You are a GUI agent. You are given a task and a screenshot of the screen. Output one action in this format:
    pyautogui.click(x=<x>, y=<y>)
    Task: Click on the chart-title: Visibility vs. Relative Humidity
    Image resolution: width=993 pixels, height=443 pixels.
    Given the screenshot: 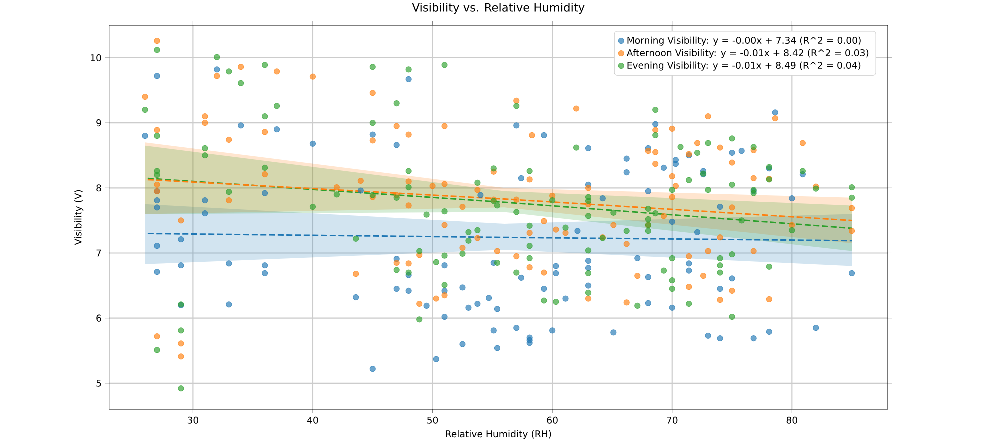 What is the action you would take?
    pyautogui.click(x=498, y=8)
    